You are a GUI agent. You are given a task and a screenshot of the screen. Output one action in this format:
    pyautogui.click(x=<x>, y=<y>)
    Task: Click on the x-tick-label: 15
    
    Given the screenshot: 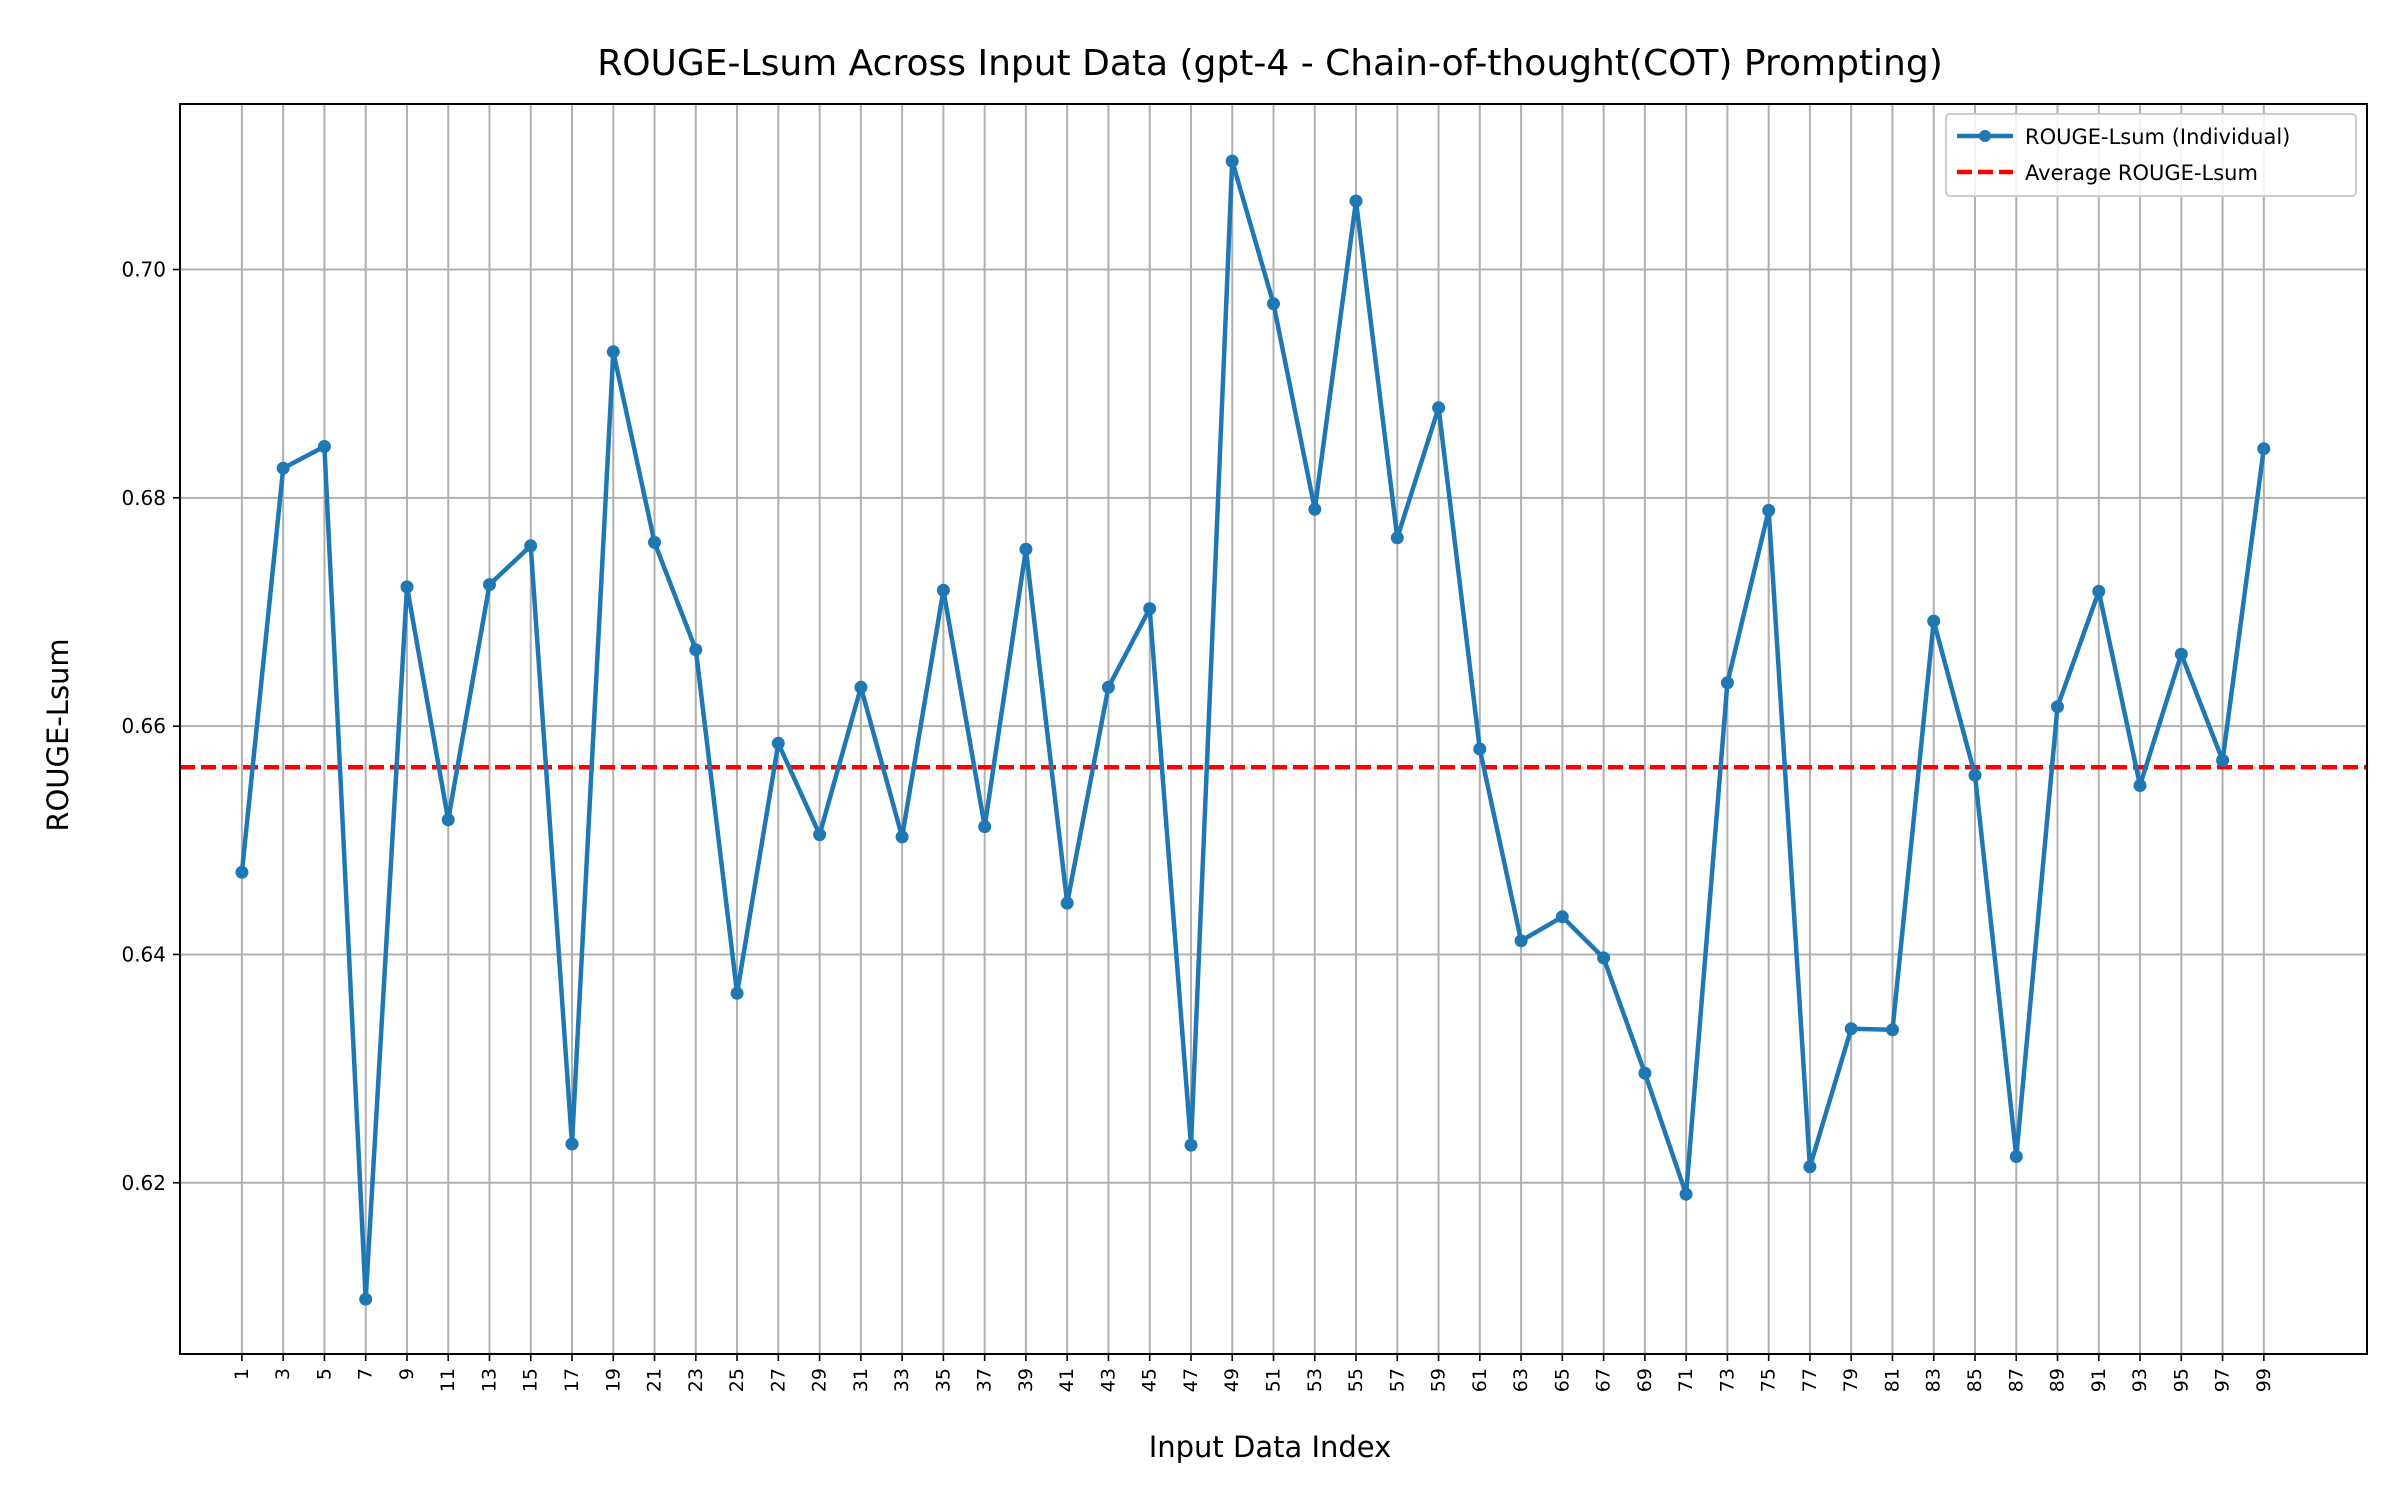 What is the action you would take?
    pyautogui.click(x=531, y=1380)
    